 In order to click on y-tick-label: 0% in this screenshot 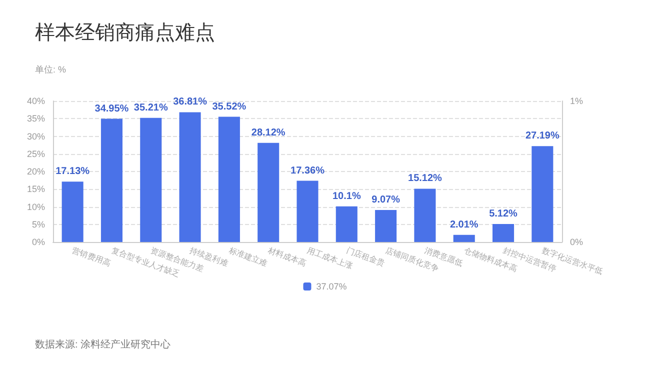, I will do `click(38, 242)`.